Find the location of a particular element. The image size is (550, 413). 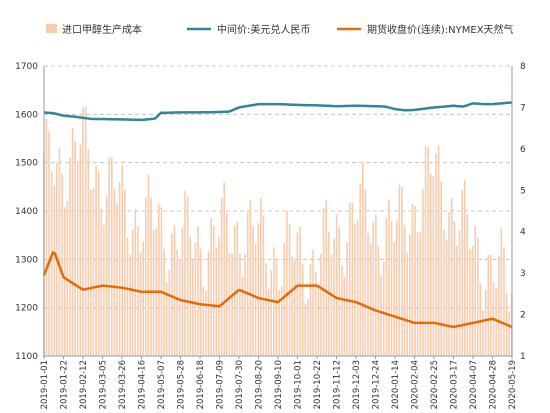

x-tick-label: 2019-07-09 is located at coordinates (221, 384).